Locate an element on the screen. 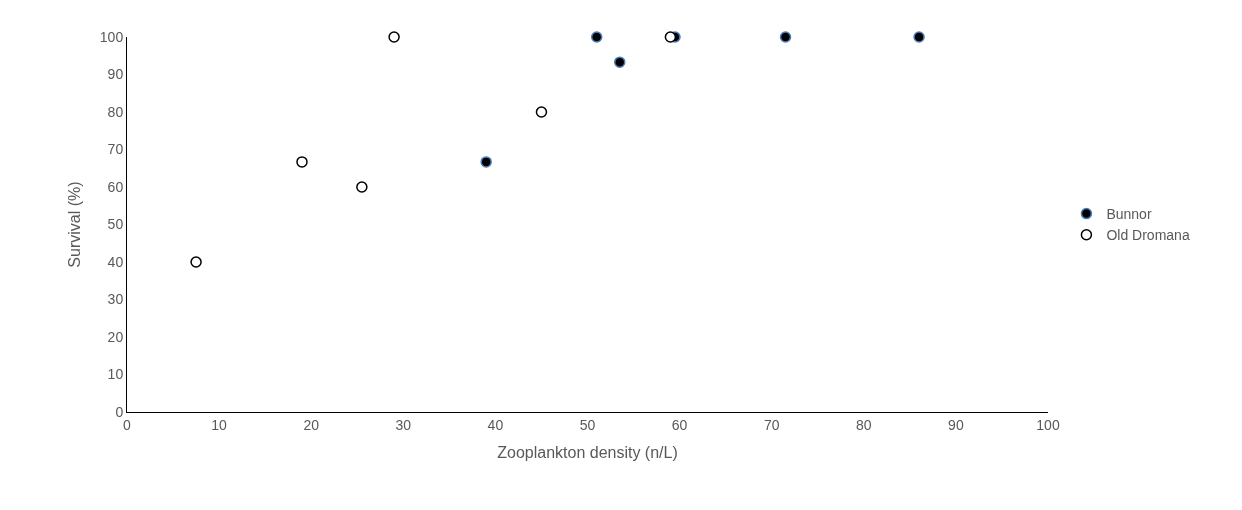 The width and height of the screenshot is (1242, 510). y-tick-label: 80 is located at coordinates (115, 111).